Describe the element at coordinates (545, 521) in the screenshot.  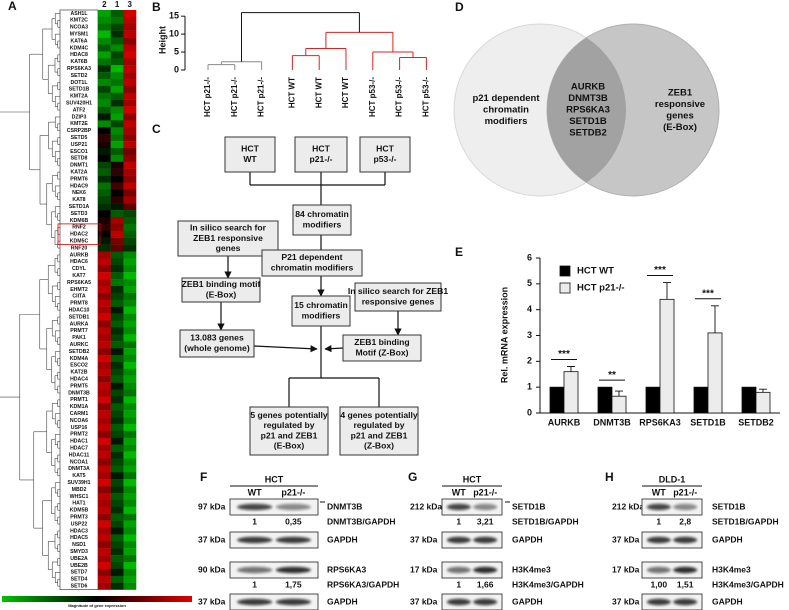
I see `ratio-label: SETD1B/GAPDH` at that location.